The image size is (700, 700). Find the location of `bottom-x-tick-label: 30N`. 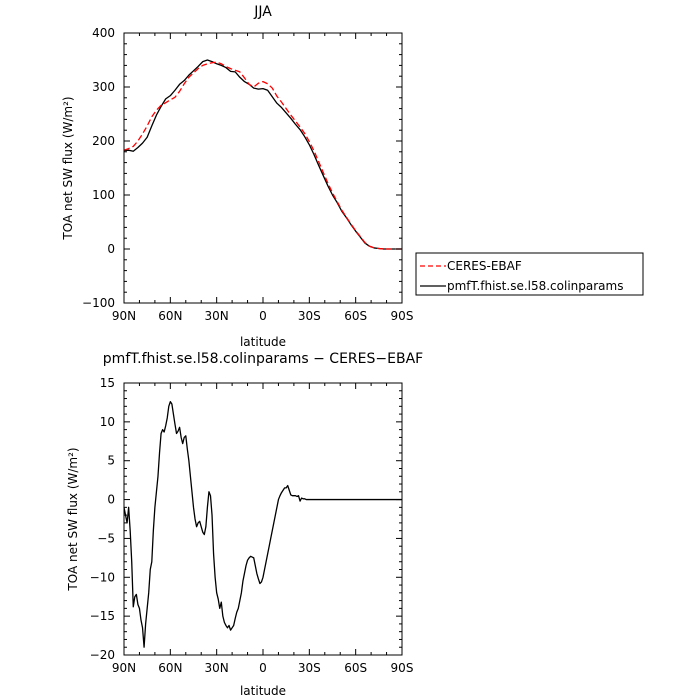

bottom-x-tick-label: 30N is located at coordinates (217, 668).